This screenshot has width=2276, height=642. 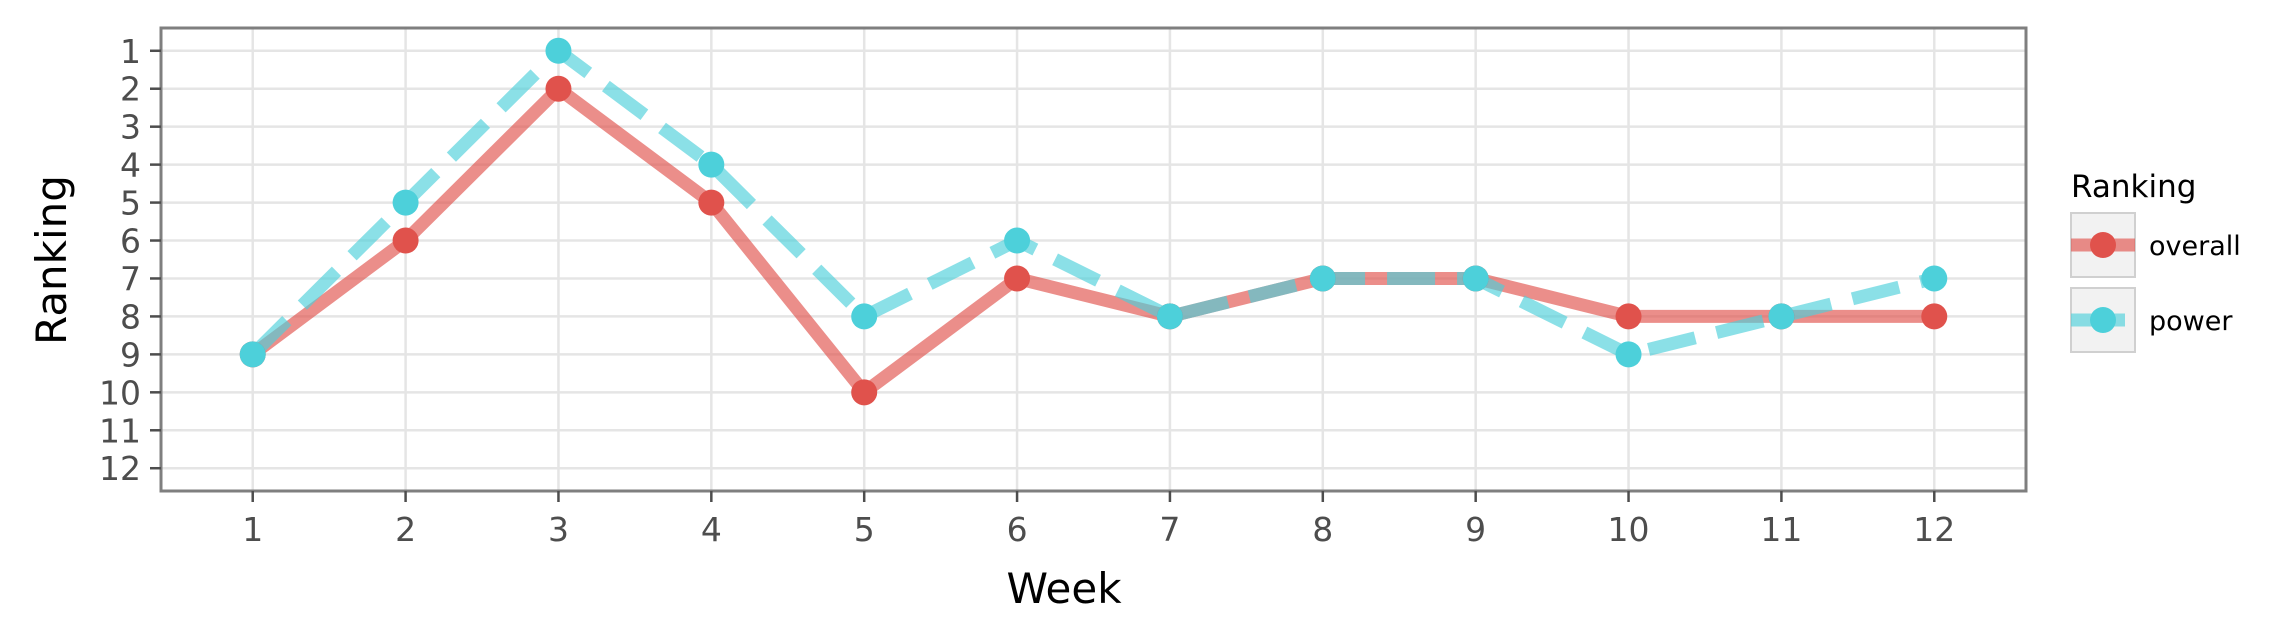 What do you see at coordinates (130, 89) in the screenshot?
I see `y-tick-label: 2` at bounding box center [130, 89].